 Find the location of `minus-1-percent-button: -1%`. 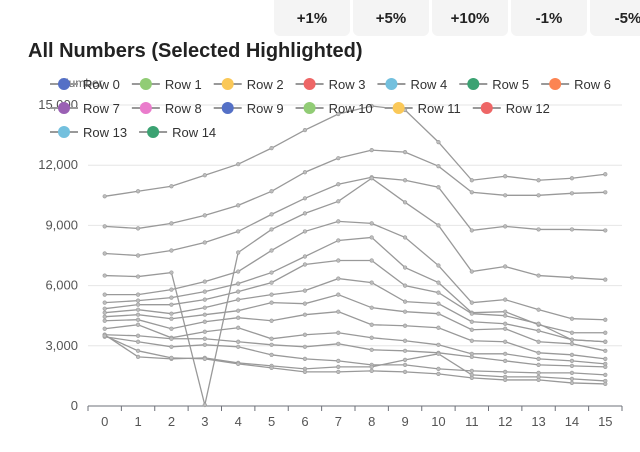

minus-1-percent-button: -1% is located at coordinates (549, 18).